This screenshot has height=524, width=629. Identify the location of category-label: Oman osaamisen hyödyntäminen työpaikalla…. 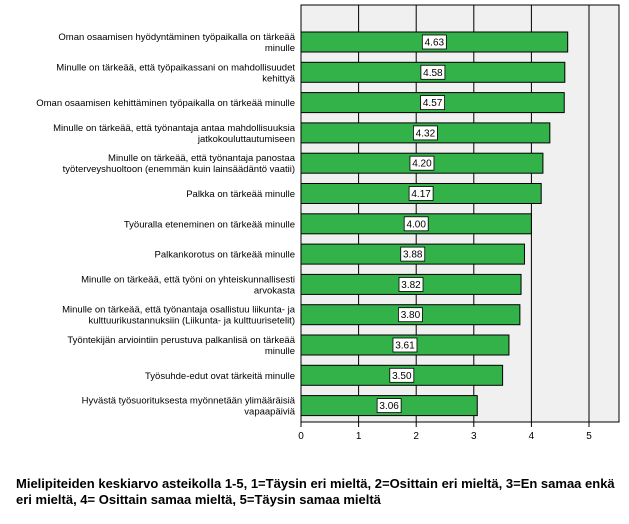
(176, 43).